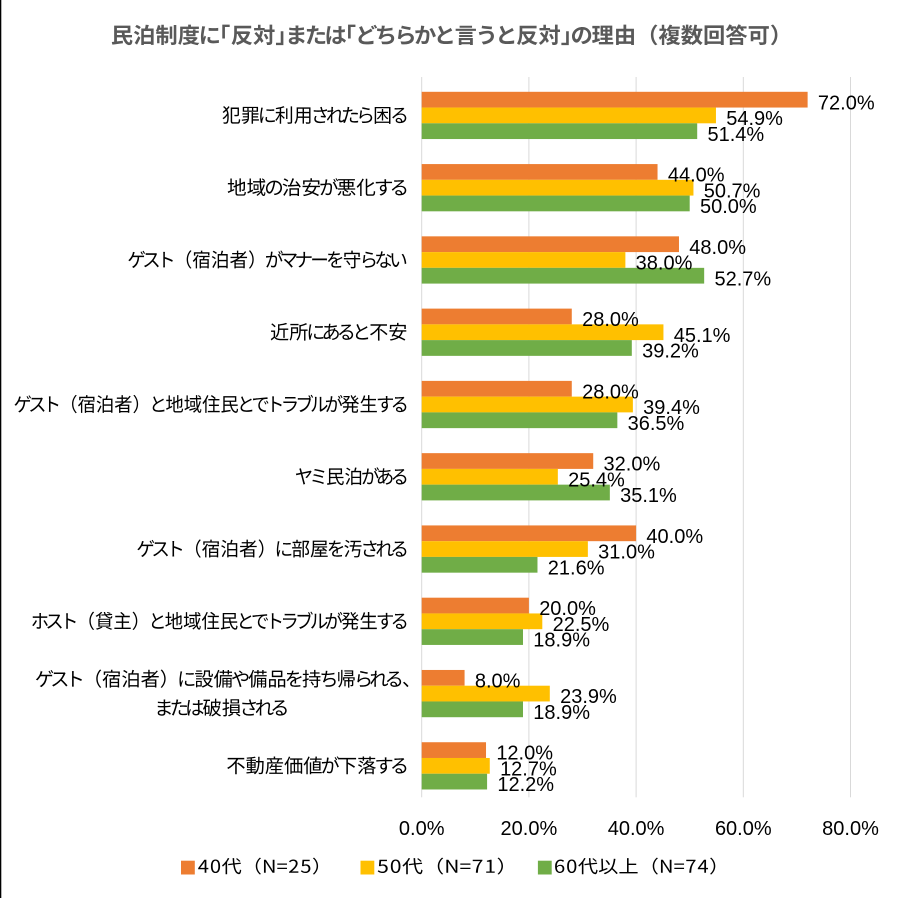  I want to click on svg-text: 23.9%, so click(588, 697).